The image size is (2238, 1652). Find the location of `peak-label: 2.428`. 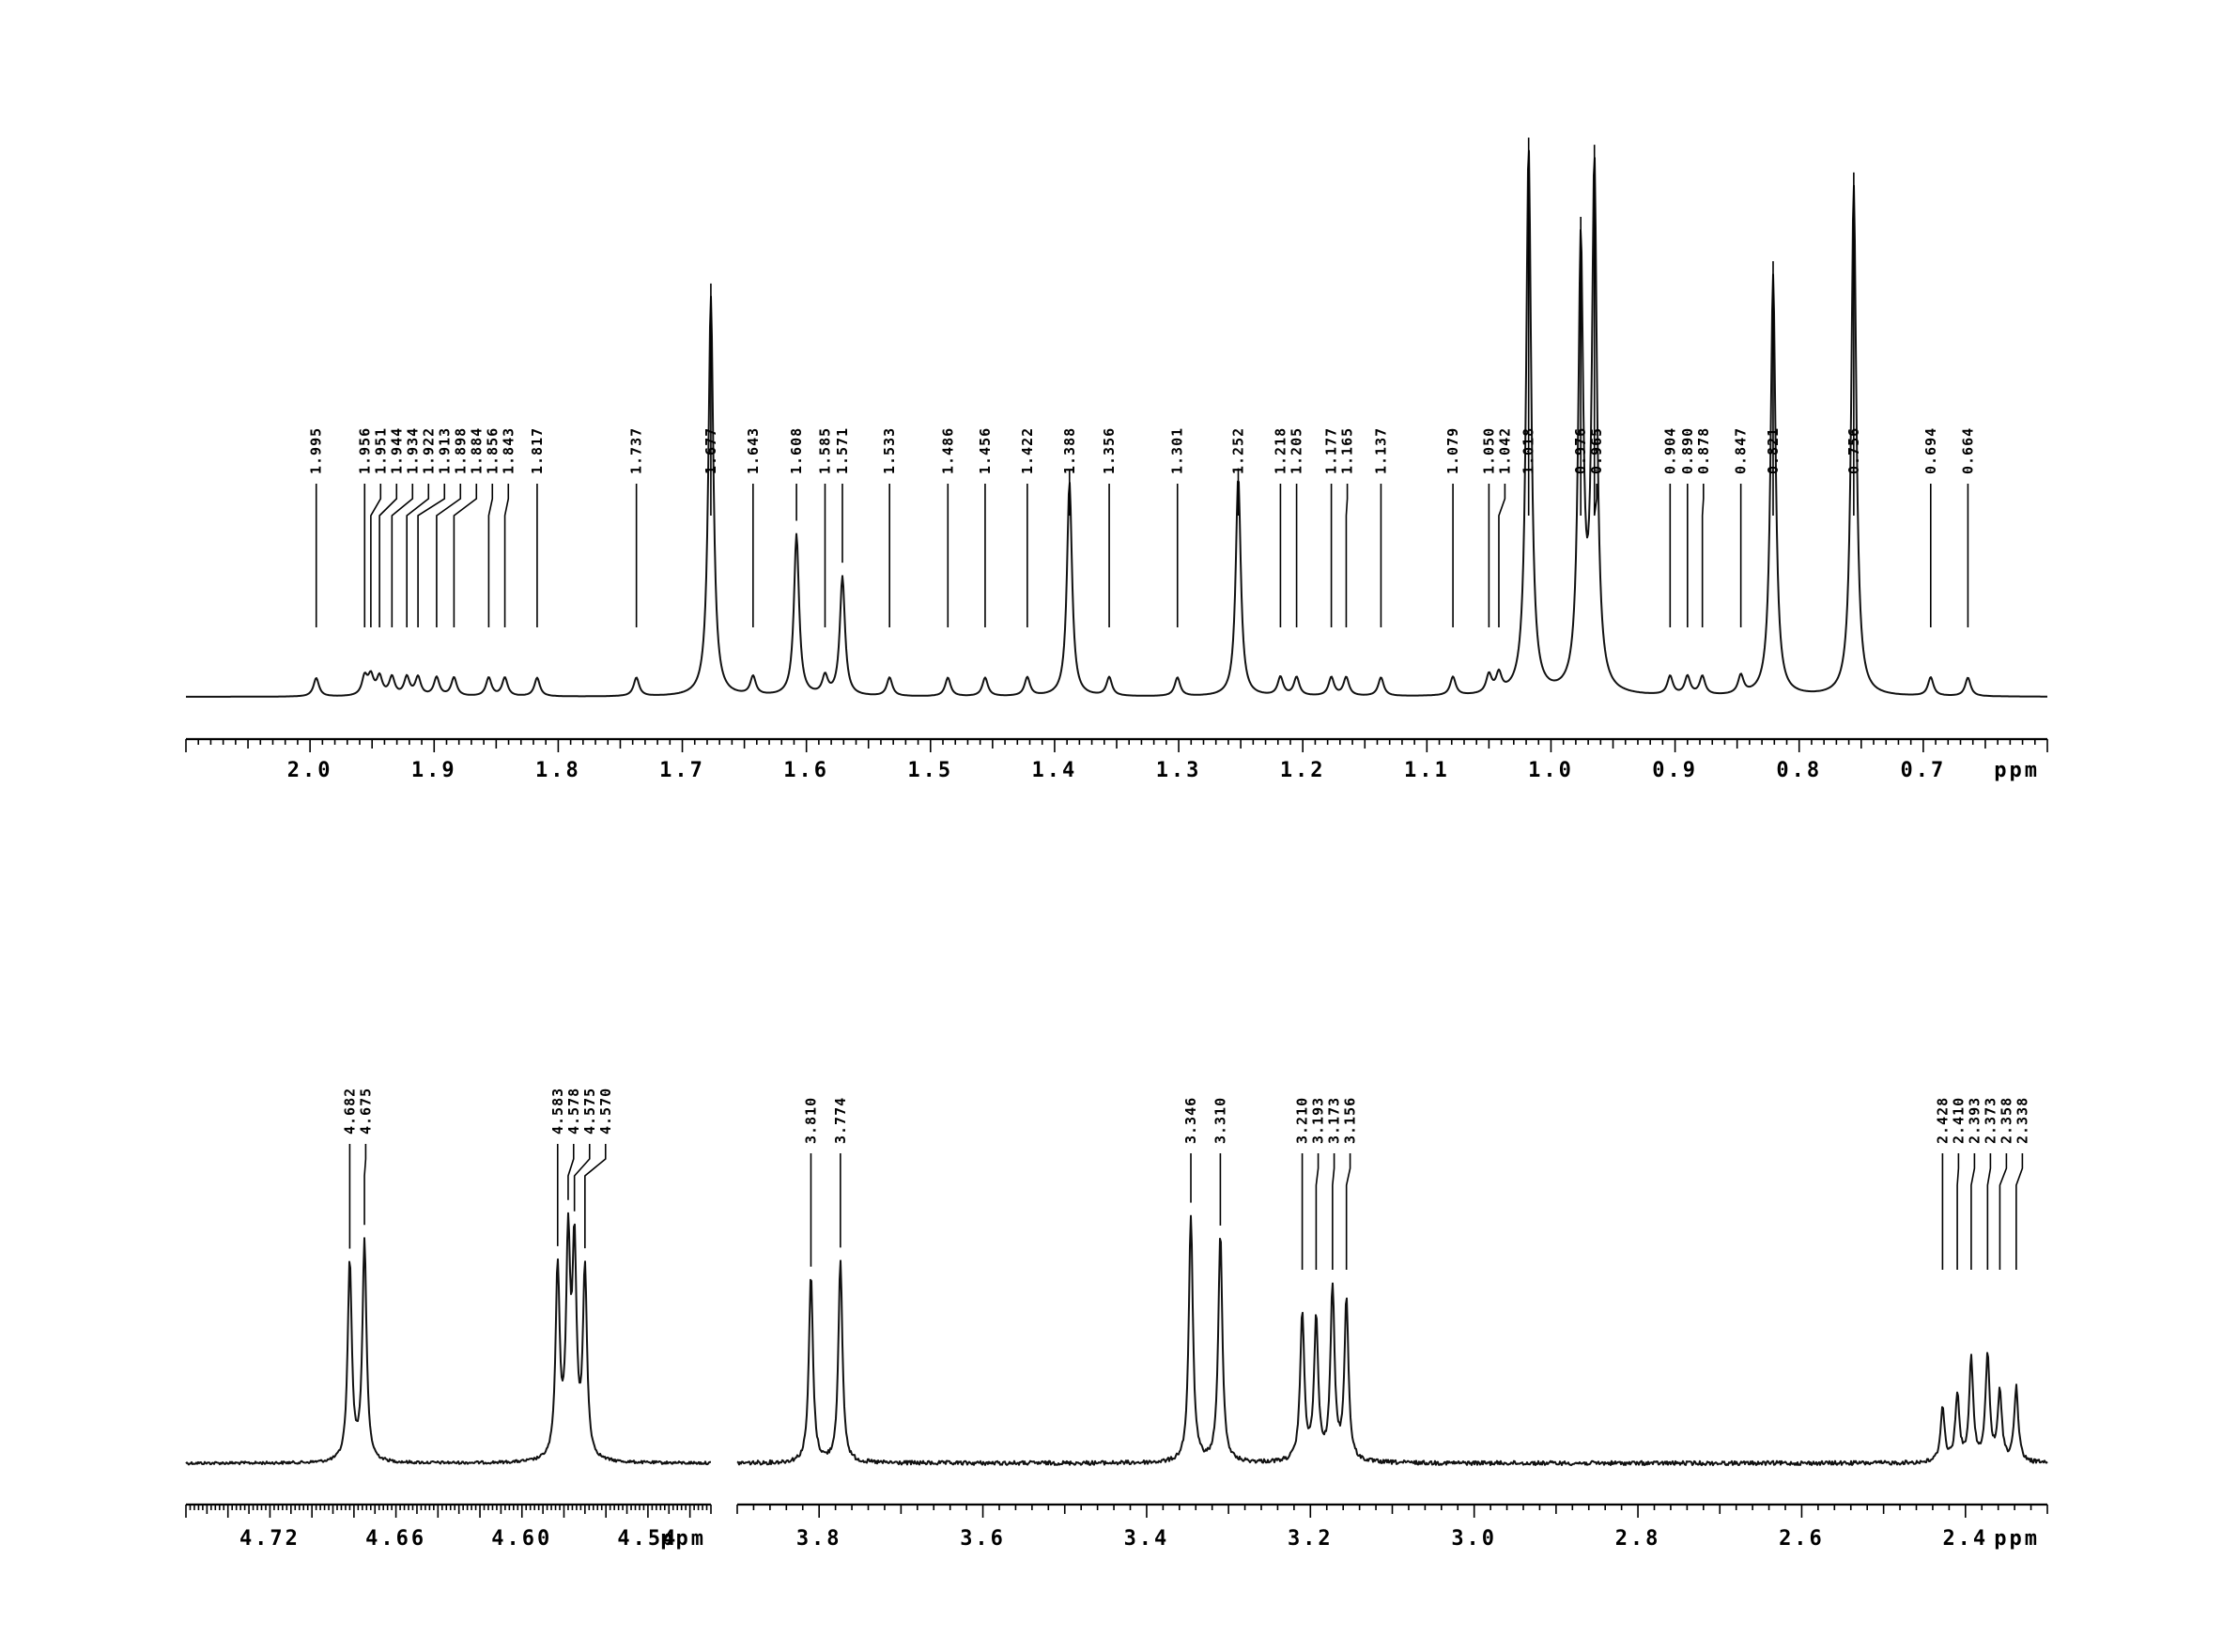

peak-label: 2.428 is located at coordinates (1942, 1120).